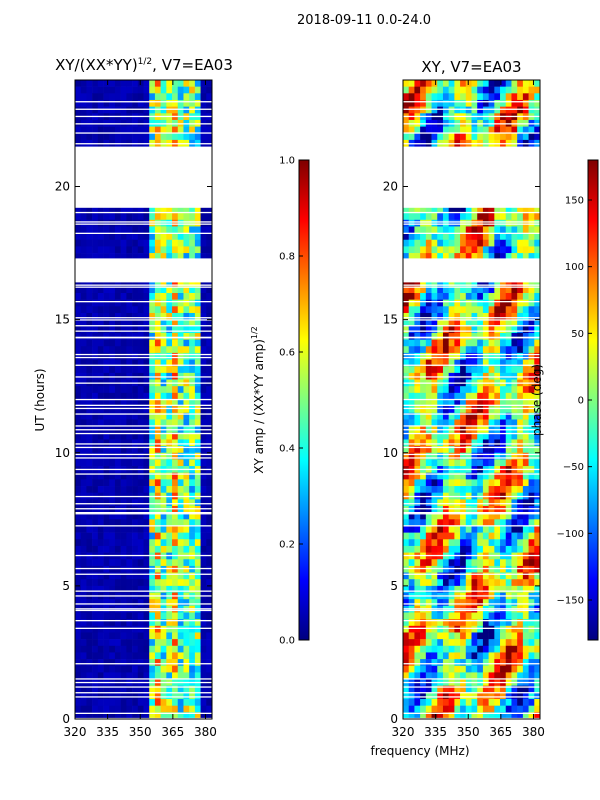  What do you see at coordinates (390, 453) in the screenshot?
I see `y-tick-label: 10` at bounding box center [390, 453].